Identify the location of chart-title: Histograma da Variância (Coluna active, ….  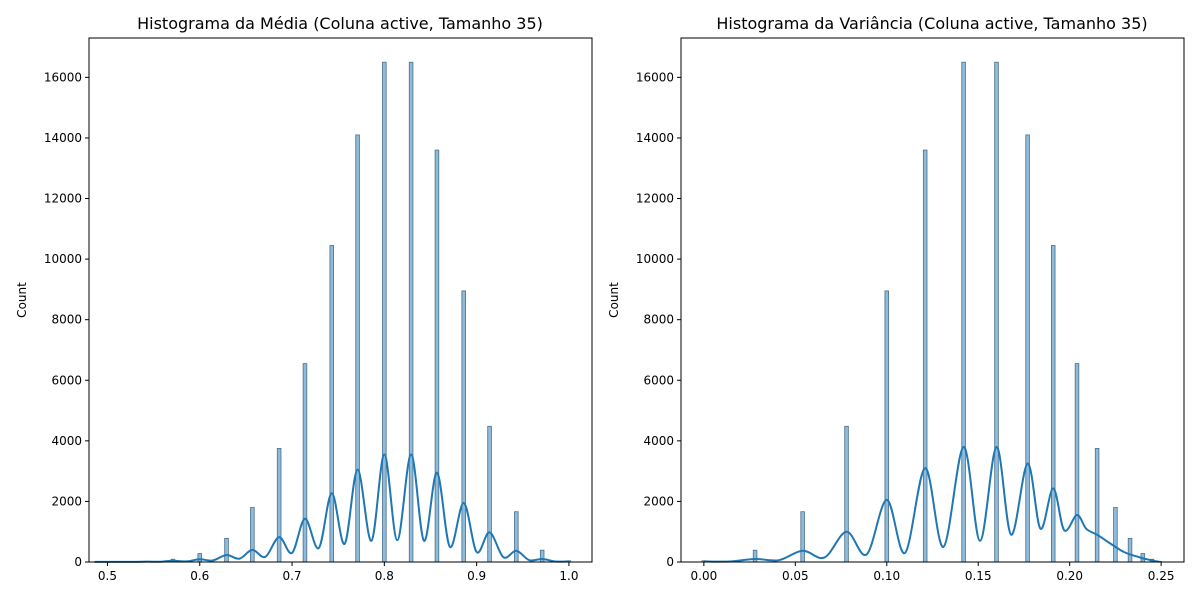
(931, 23).